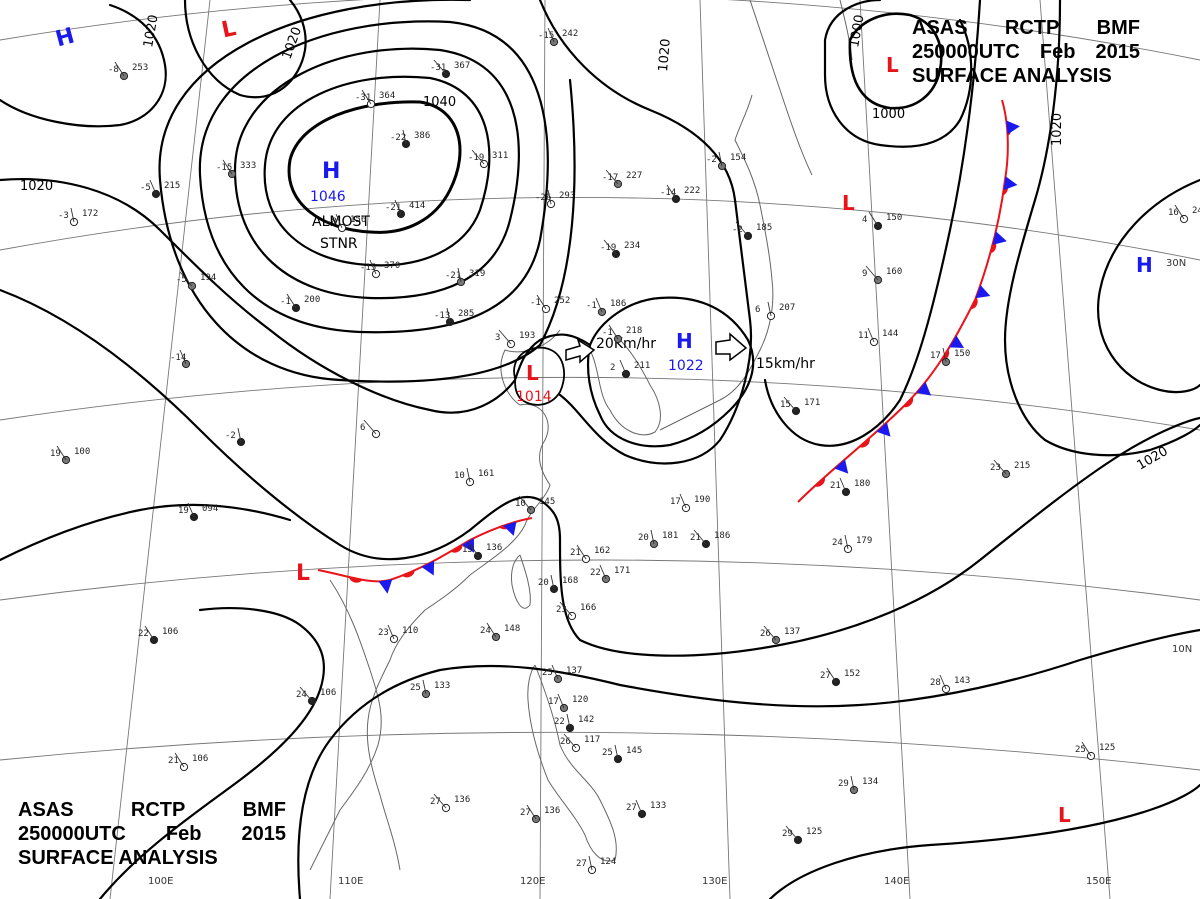  I want to click on station-pressure: 211, so click(642, 366).